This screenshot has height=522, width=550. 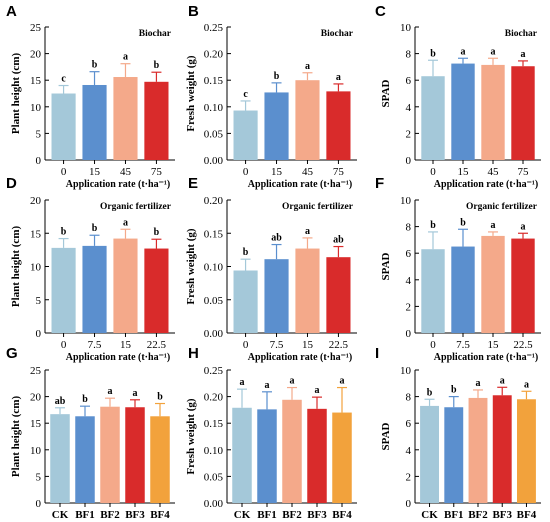 I want to click on panel-letter: G, so click(x=12, y=353).